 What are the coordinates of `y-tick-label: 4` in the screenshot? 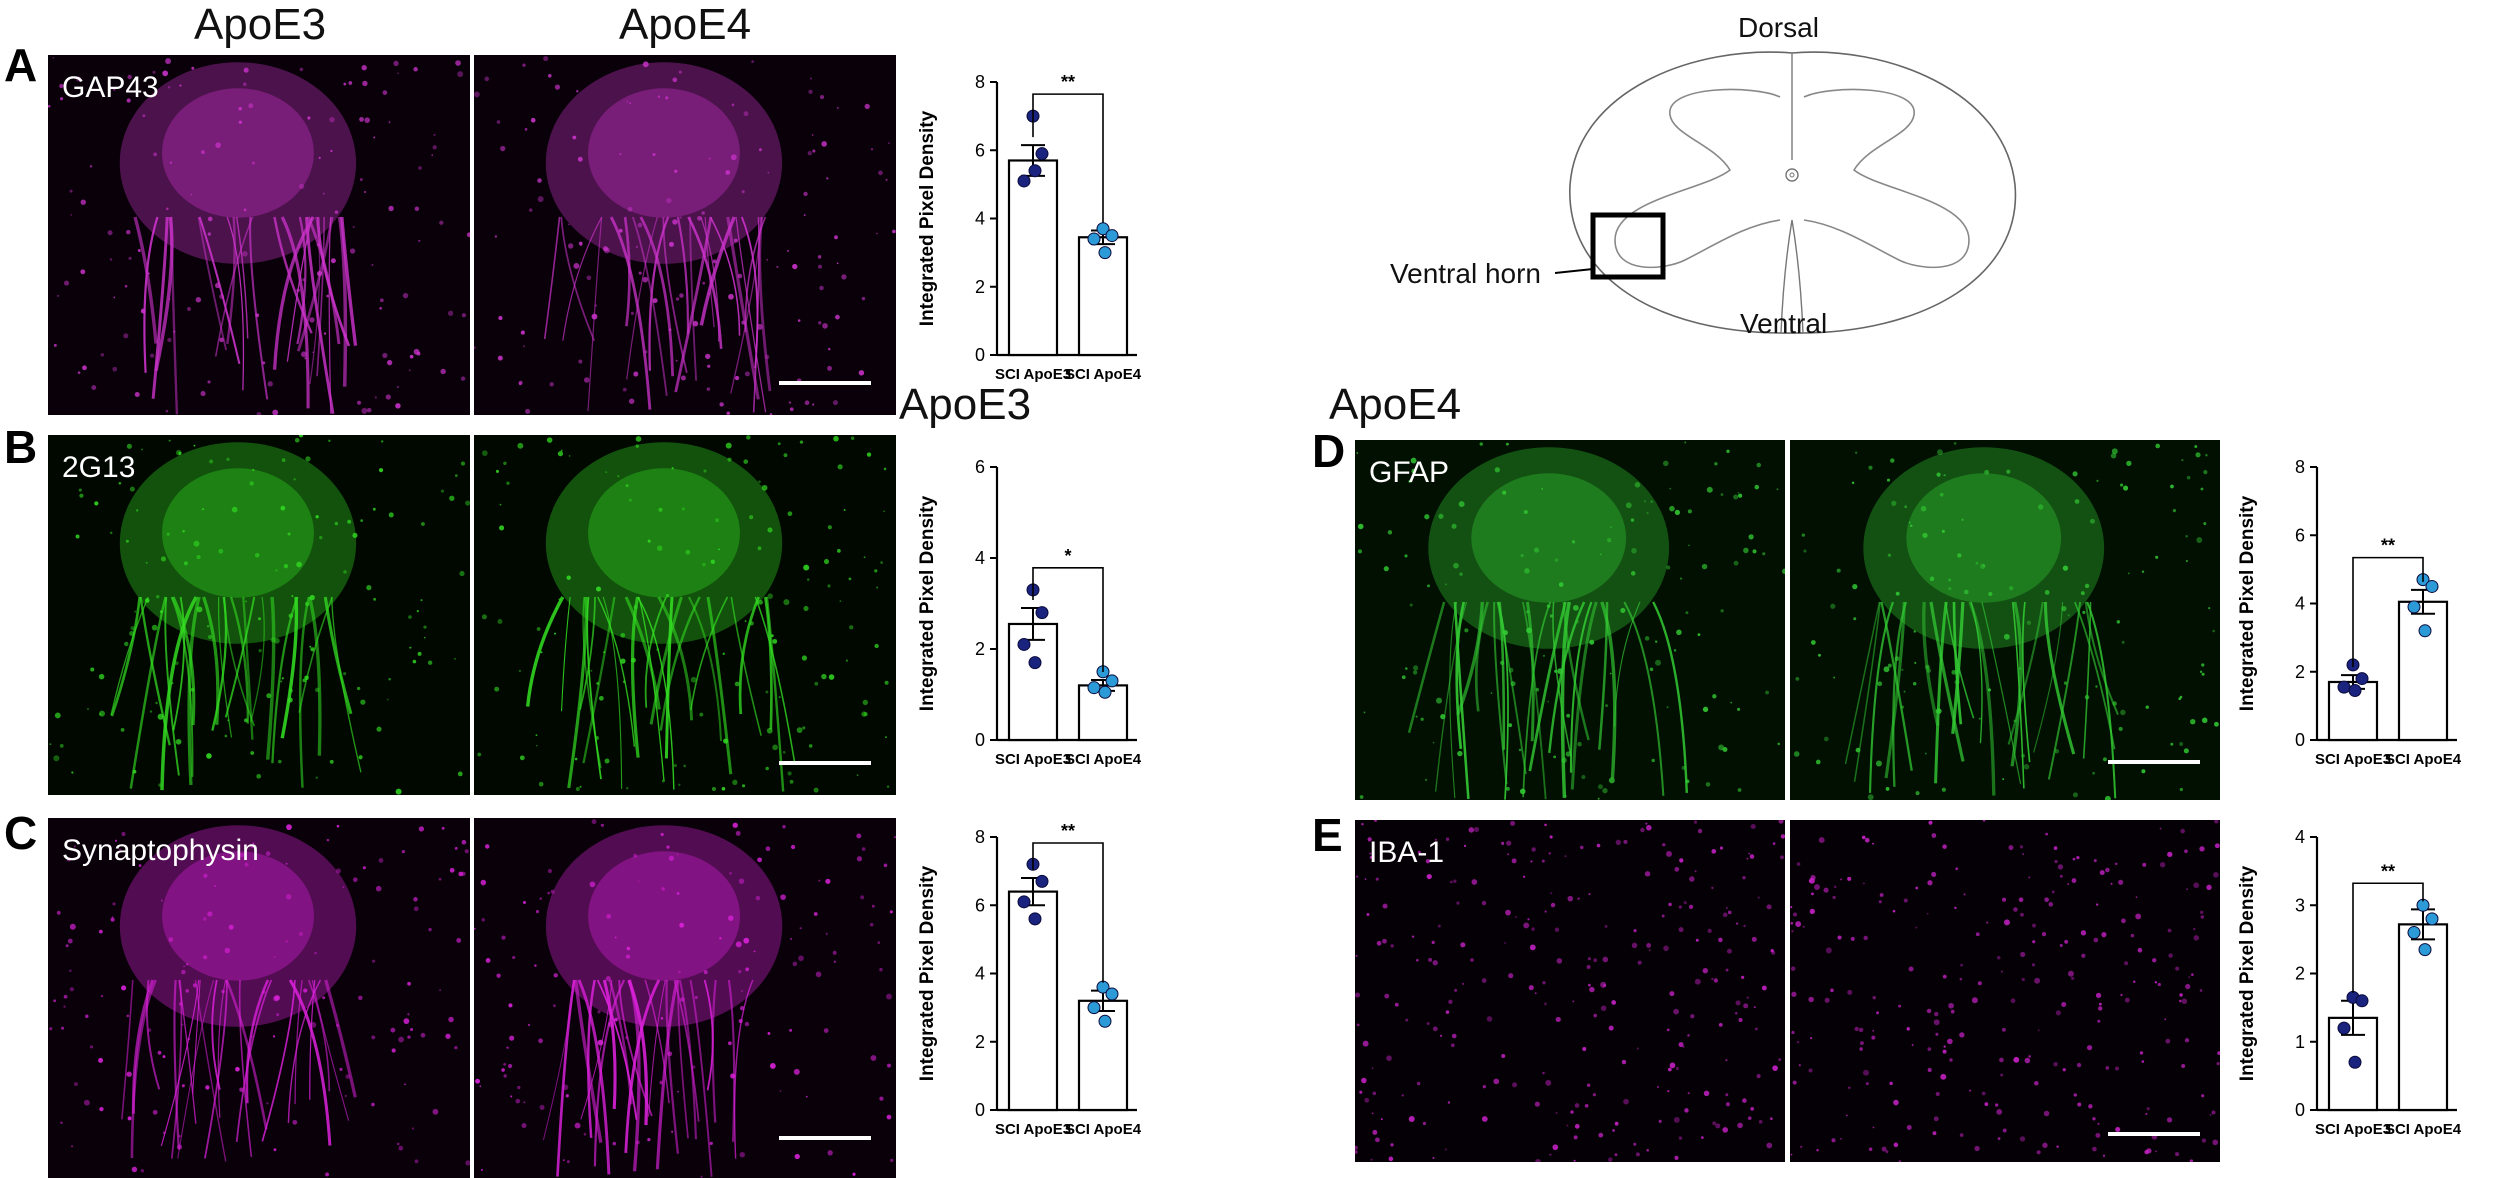 It's located at (980, 974).